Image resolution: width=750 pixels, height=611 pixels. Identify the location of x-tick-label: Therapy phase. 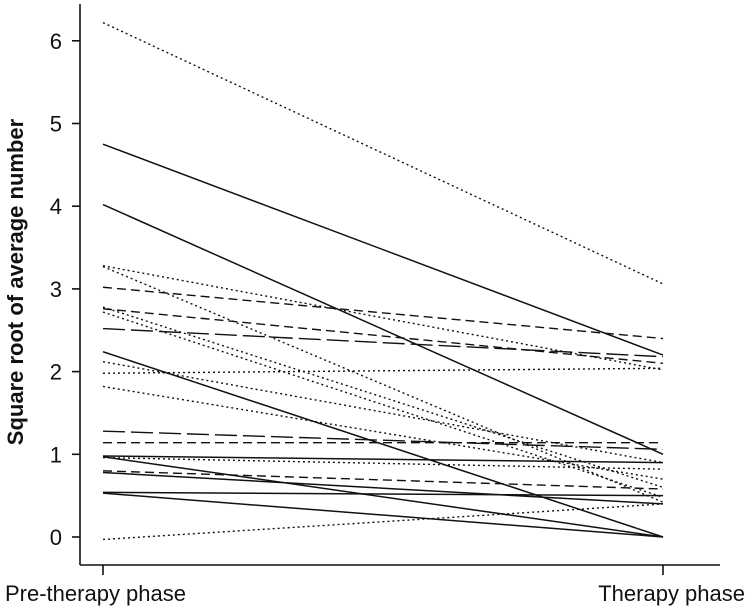
(671, 593).